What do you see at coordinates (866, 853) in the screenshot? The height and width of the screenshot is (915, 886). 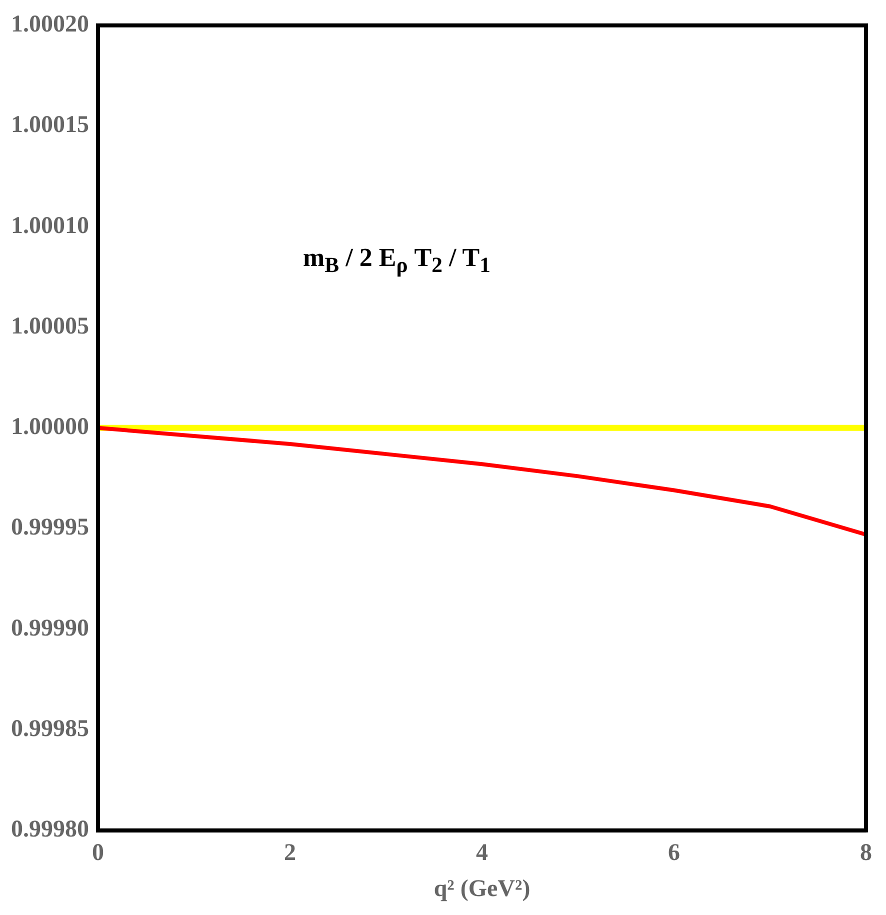 I see `x-tick-label: 8` at bounding box center [866, 853].